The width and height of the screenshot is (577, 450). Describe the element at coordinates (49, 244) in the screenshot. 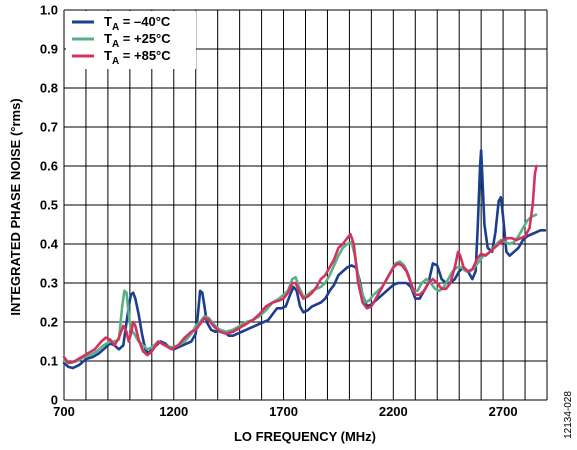

I see `y-tick-label: 0.4` at that location.